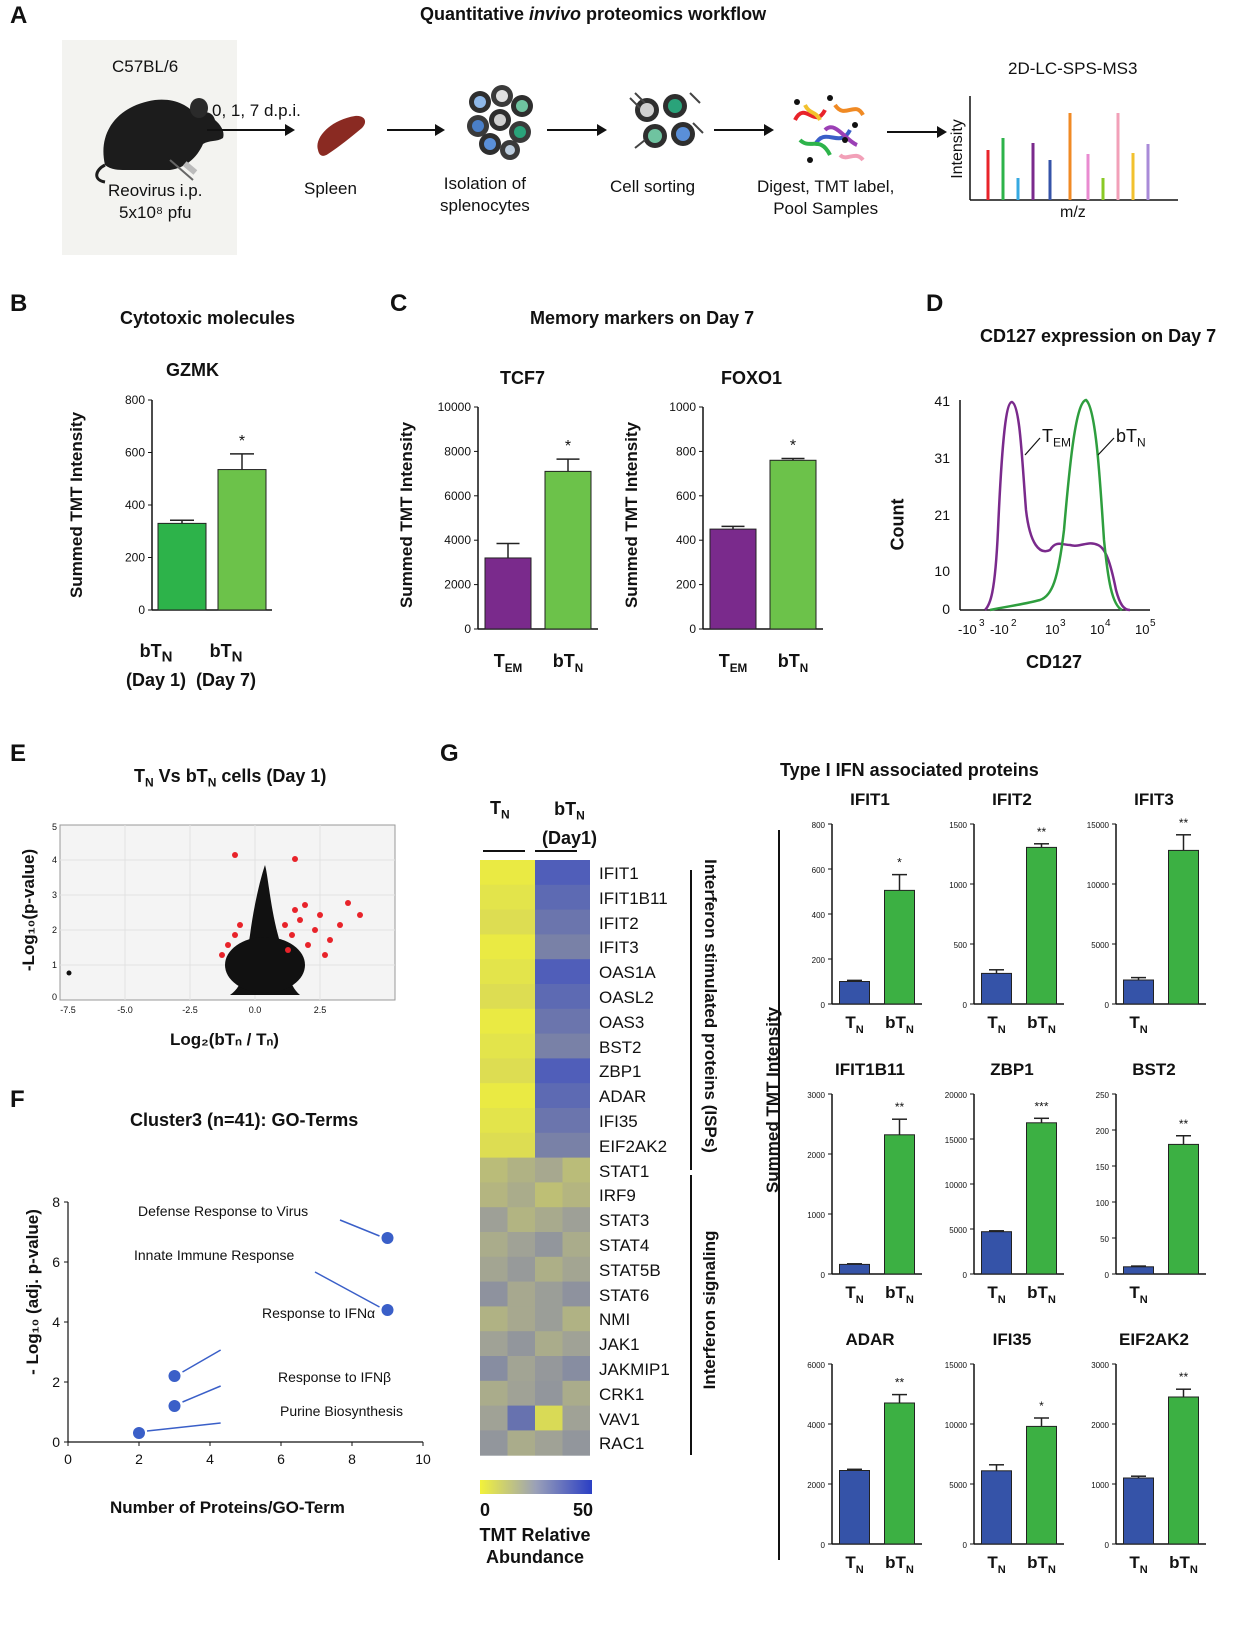 Image resolution: width=1252 pixels, height=1642 pixels. Describe the element at coordinates (619, 1419) in the screenshot. I see `heatmap-gene-label: VAV1` at that location.